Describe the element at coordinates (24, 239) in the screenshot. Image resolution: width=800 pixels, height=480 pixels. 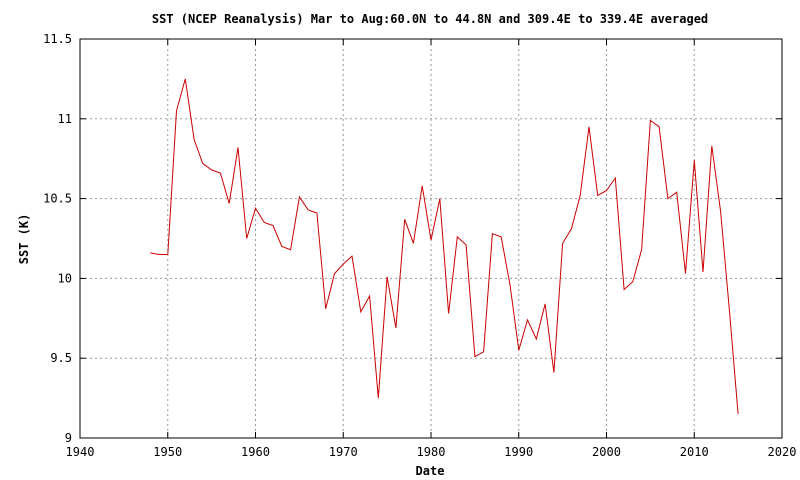
I see `y-axis-label: SST (K)` at that location.